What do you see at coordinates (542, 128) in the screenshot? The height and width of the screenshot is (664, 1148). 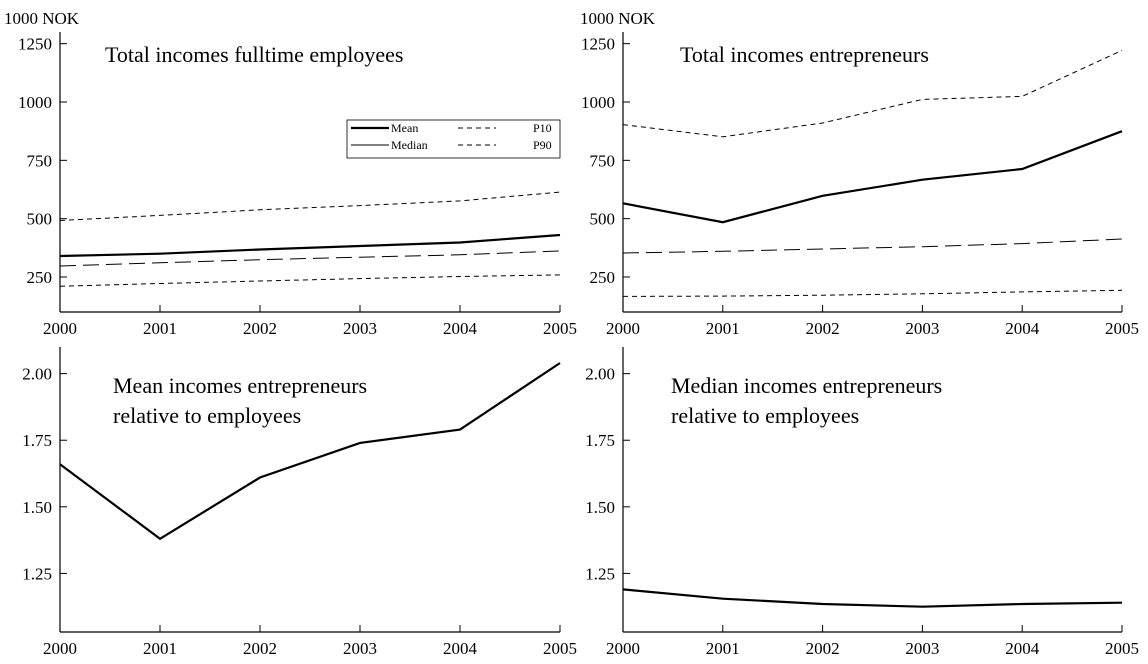 I see `legend-entry: P10` at bounding box center [542, 128].